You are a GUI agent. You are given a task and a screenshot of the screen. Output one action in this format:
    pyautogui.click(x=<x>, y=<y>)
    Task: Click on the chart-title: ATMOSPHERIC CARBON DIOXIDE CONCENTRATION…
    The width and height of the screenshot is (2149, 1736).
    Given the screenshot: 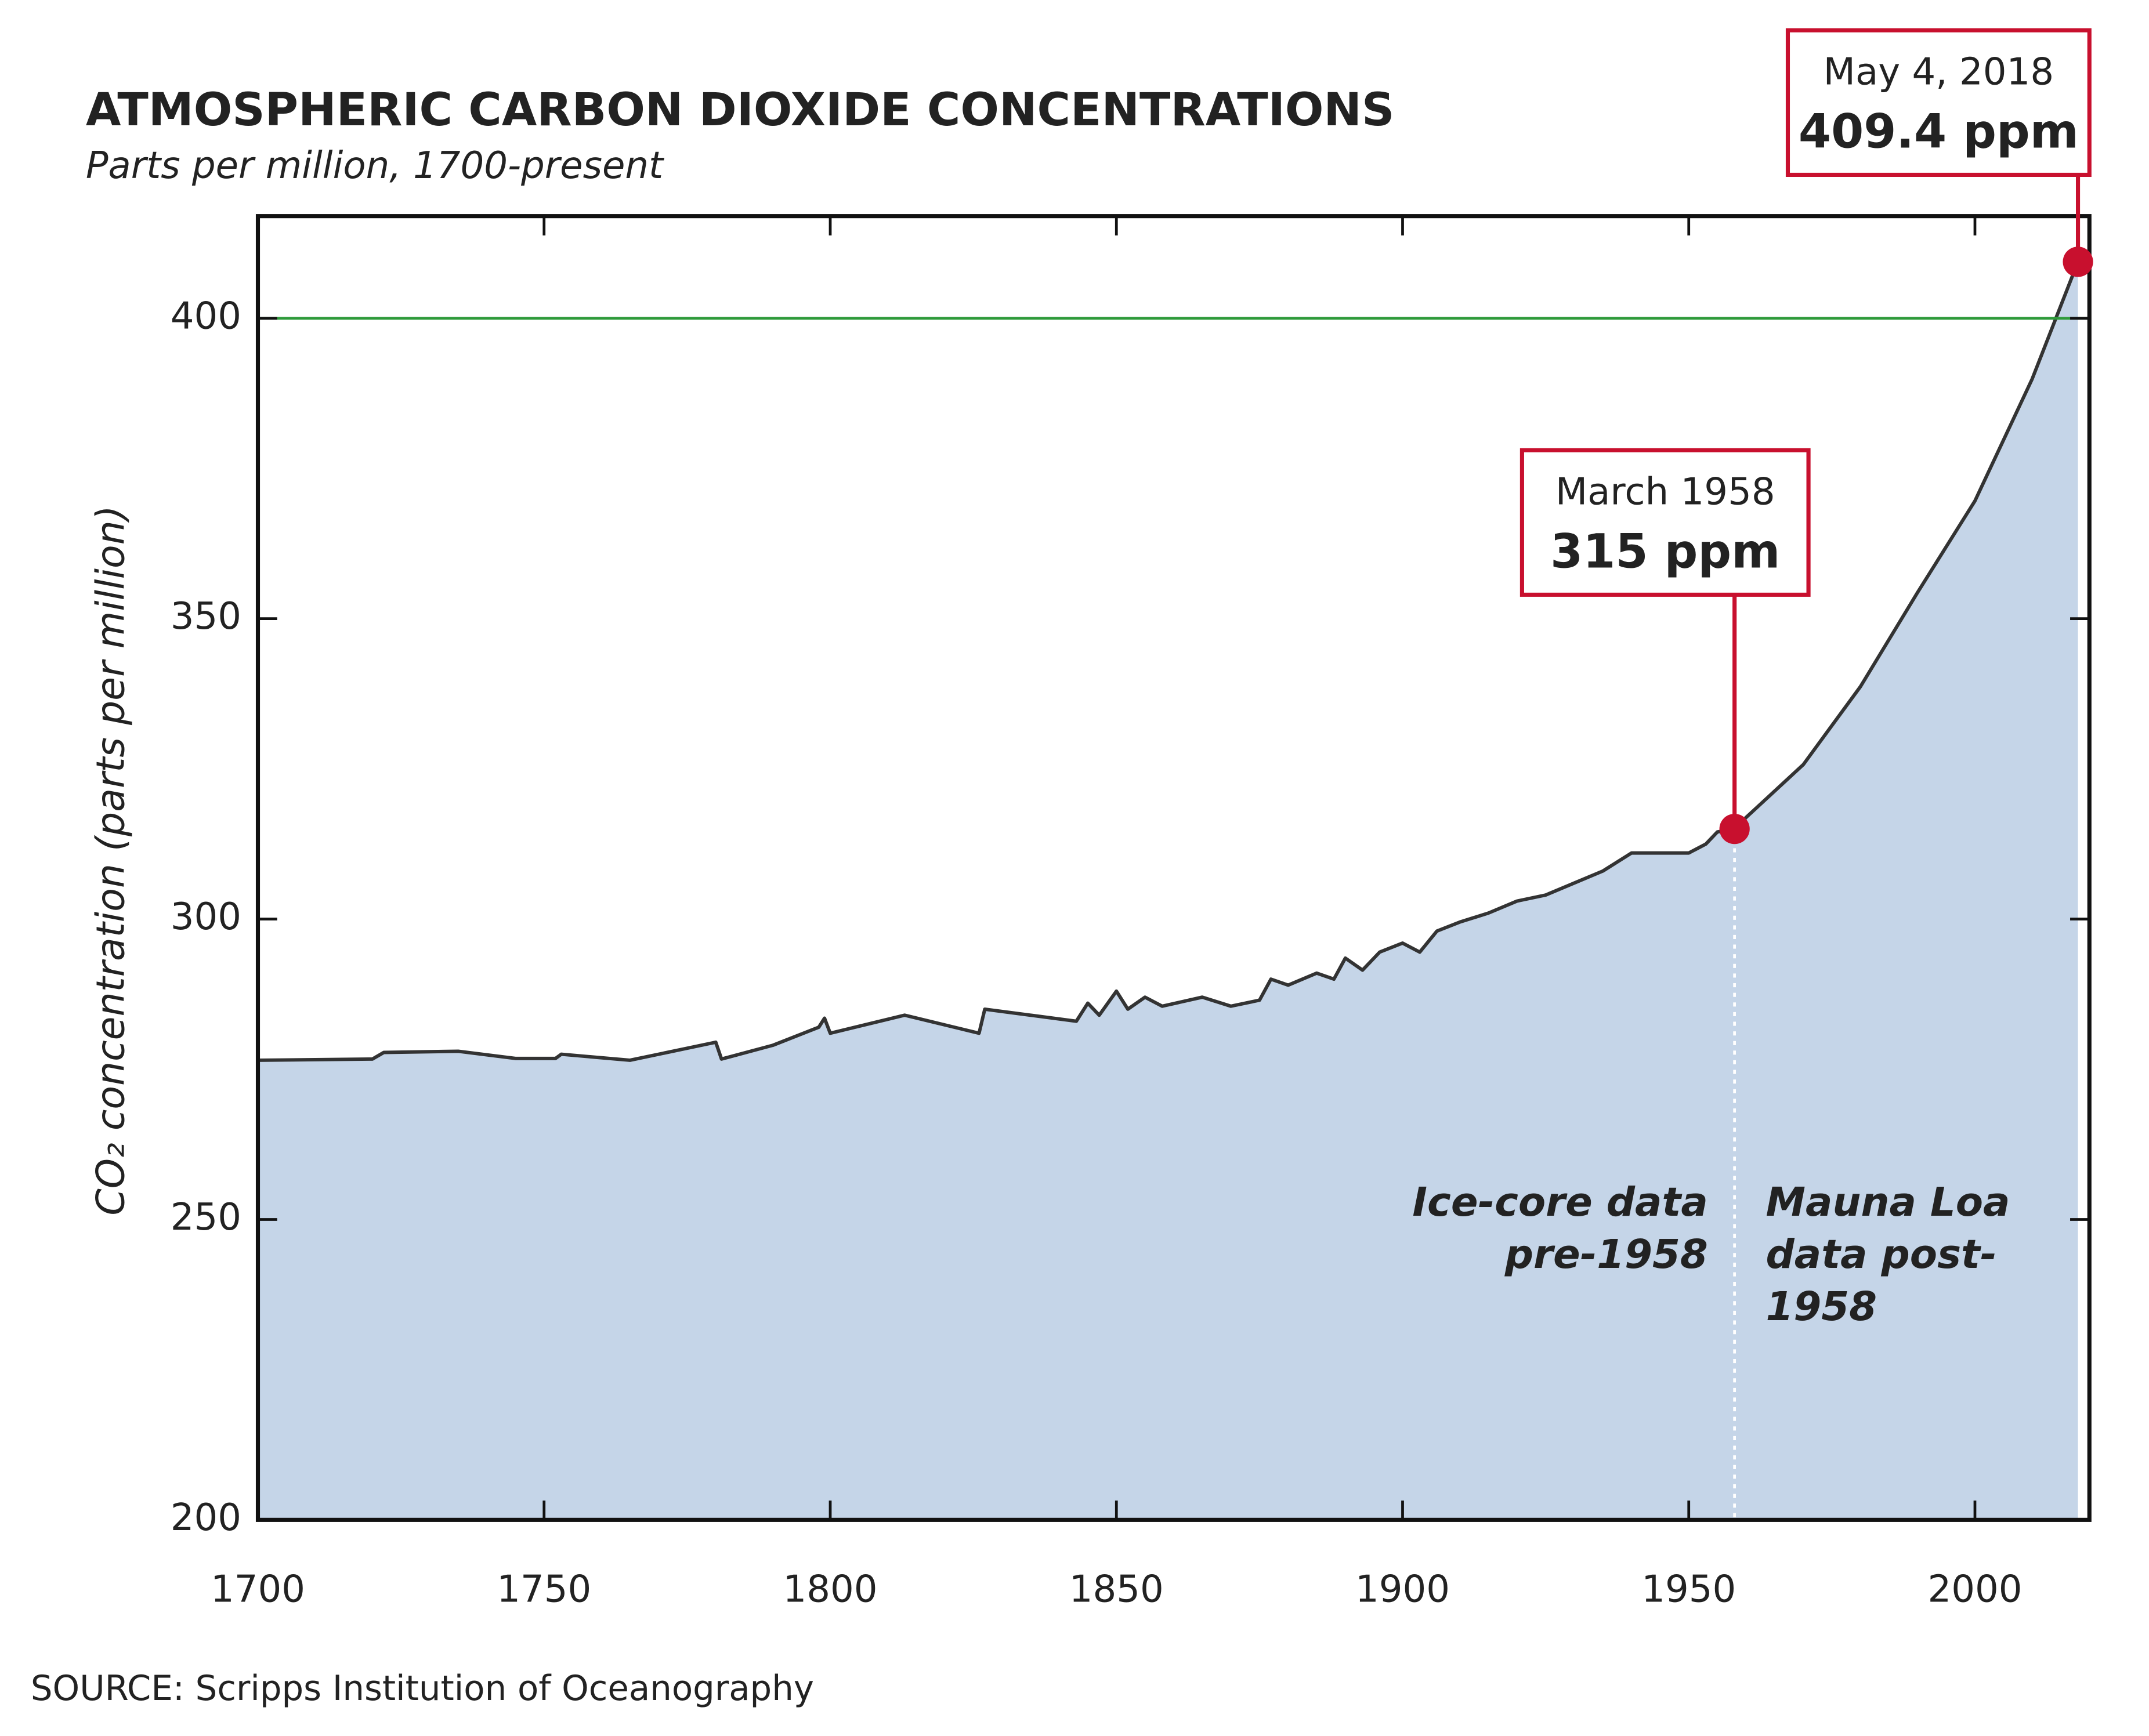 What is the action you would take?
    pyautogui.click(x=740, y=110)
    